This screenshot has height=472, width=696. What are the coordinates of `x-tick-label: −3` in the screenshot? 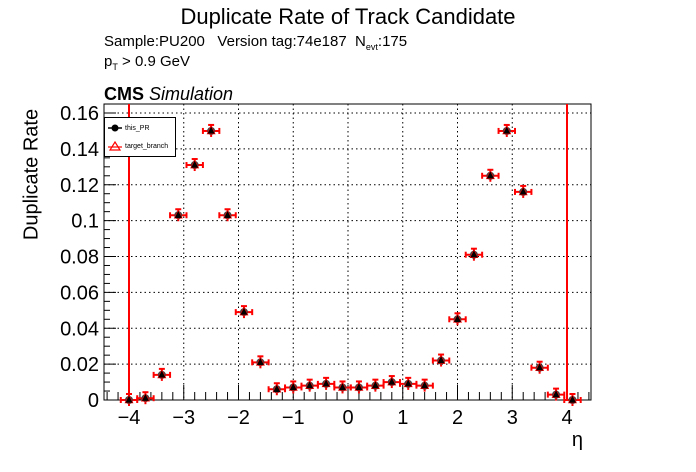 It's located at (183, 418).